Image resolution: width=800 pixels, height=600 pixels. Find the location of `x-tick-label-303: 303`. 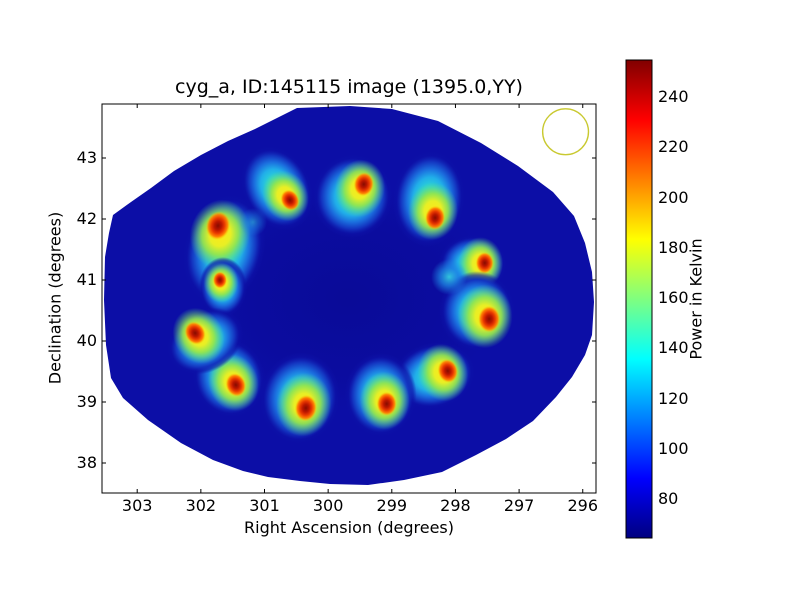

x-tick-label-303: 303 is located at coordinates (137, 505).